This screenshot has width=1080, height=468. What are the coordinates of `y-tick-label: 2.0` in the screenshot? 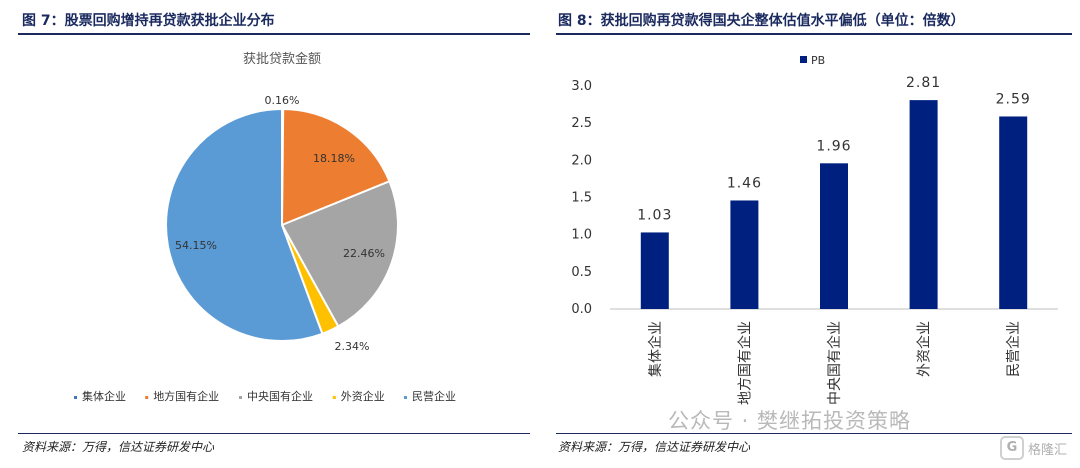 It's located at (581, 160).